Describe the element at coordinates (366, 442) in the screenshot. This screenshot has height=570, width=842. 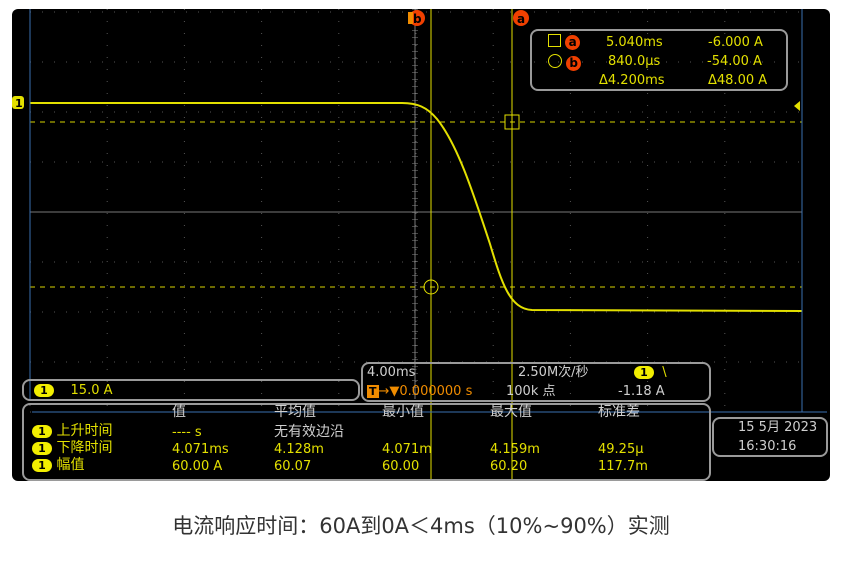
I see `measurement-panel` at that location.